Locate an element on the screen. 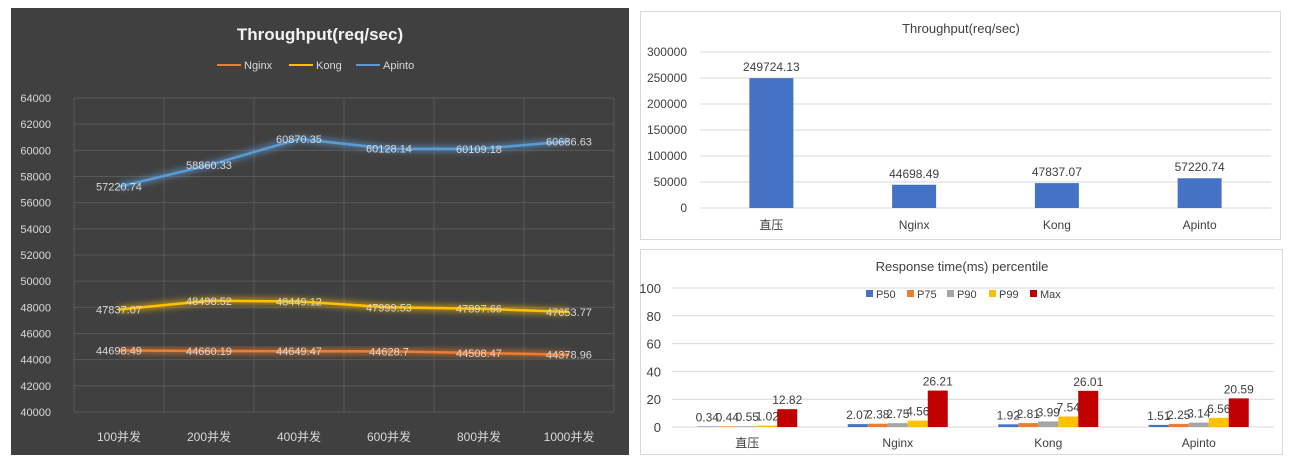  data-label-nginx: 44378.96 is located at coordinates (569, 356).